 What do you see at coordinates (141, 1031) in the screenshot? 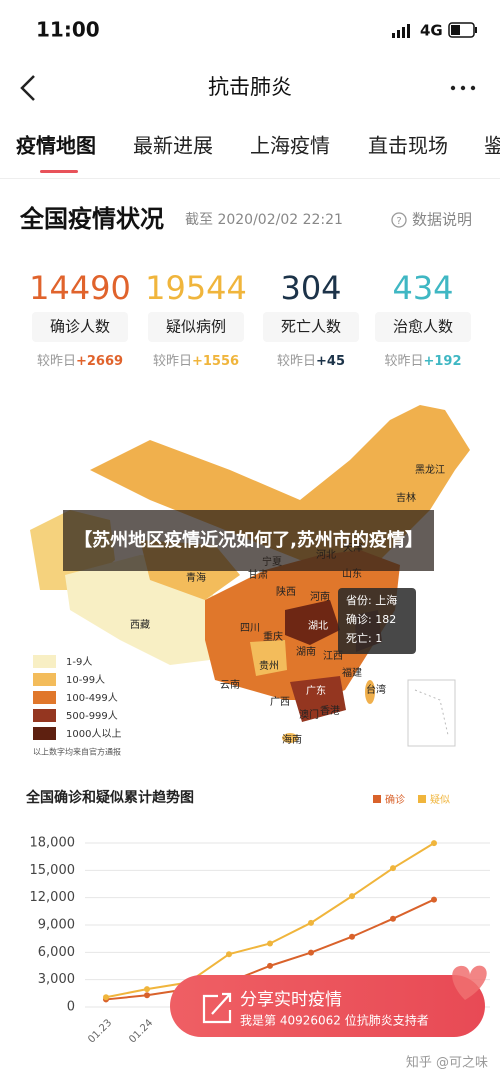
I see `x-tick-label: 01.24` at bounding box center [141, 1031].